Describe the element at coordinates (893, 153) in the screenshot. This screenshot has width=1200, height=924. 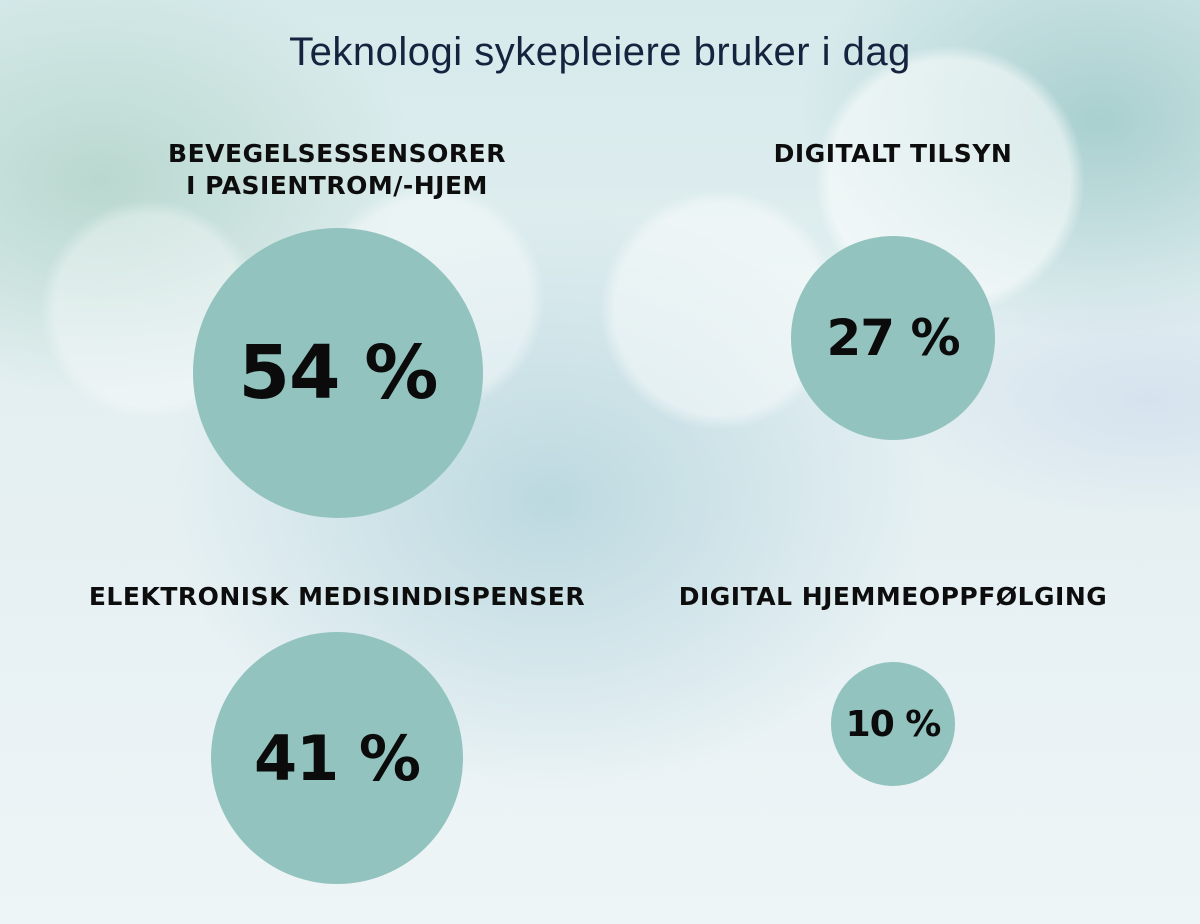
I see `label-digitalt-tilsyn: DIGITALT TILSYN` at that location.